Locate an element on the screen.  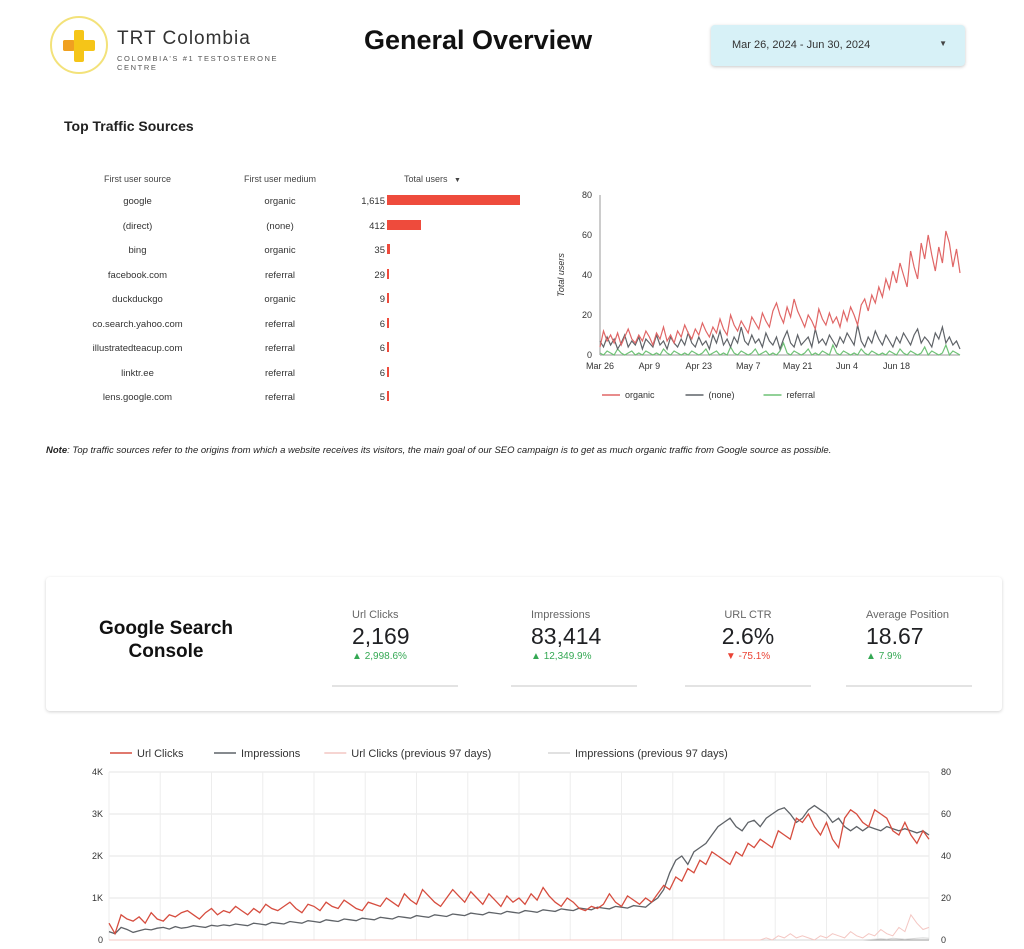
legend-label: organic is located at coordinates (640, 395).